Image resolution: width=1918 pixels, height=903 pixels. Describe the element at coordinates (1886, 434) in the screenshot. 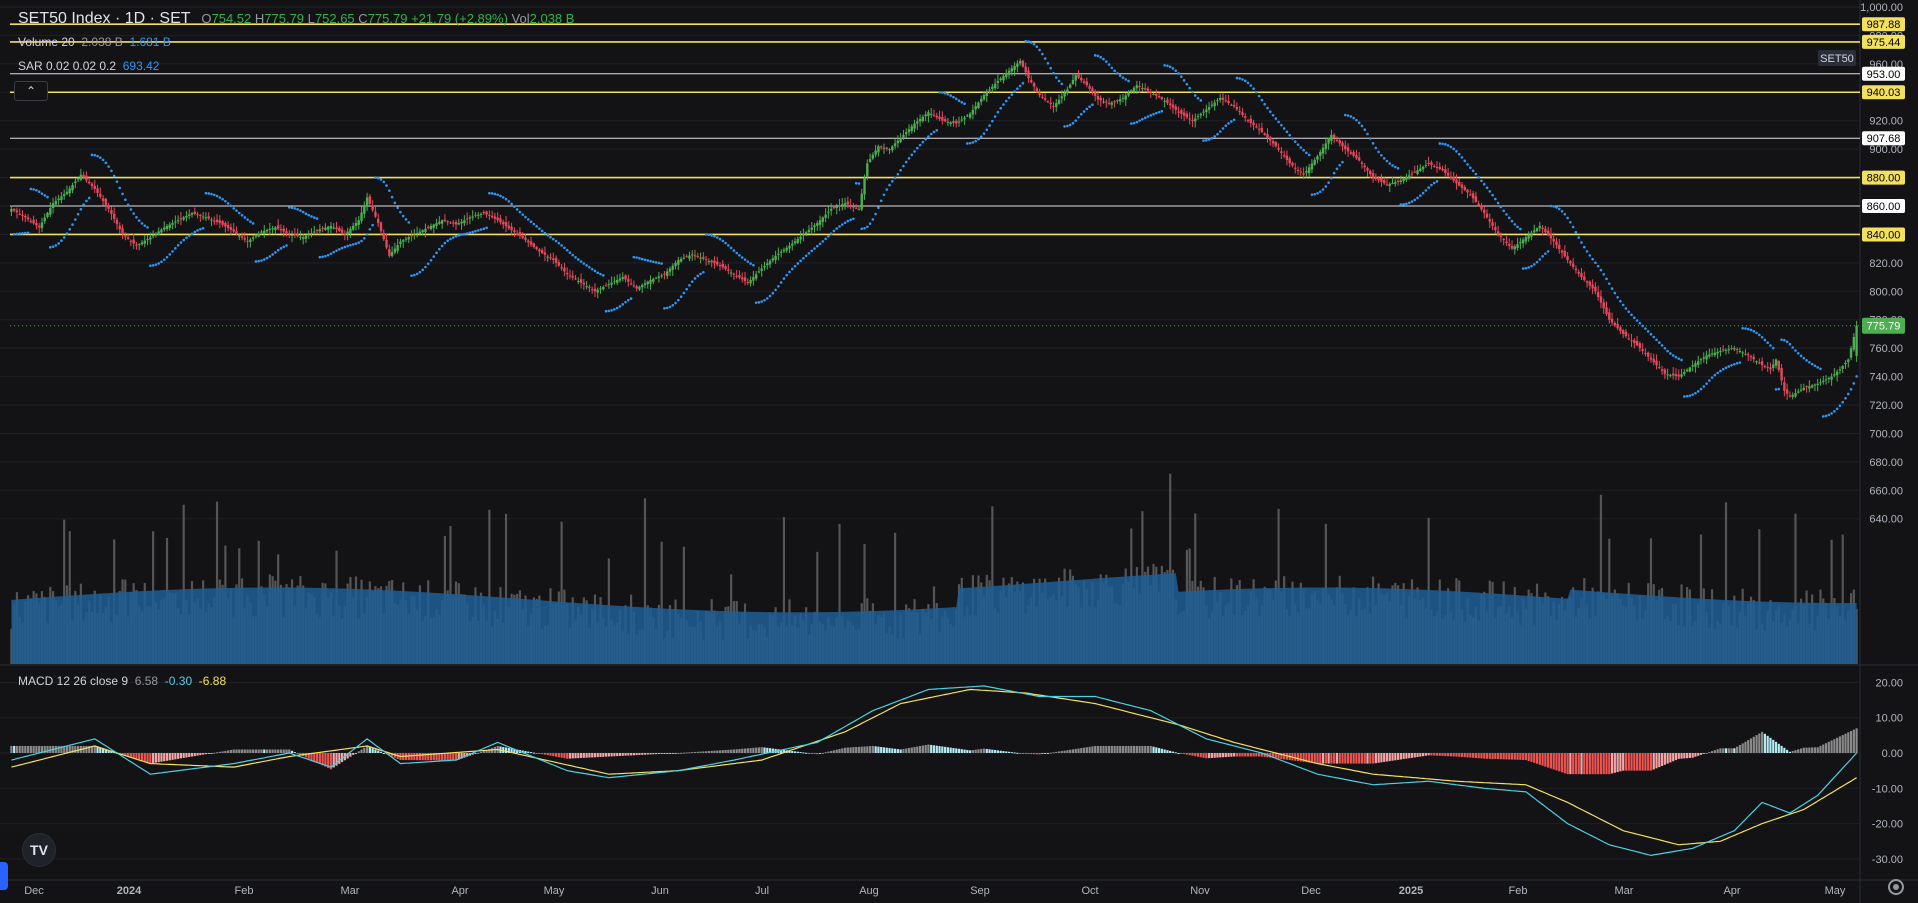

I see `price-tick-label: 700.00` at that location.